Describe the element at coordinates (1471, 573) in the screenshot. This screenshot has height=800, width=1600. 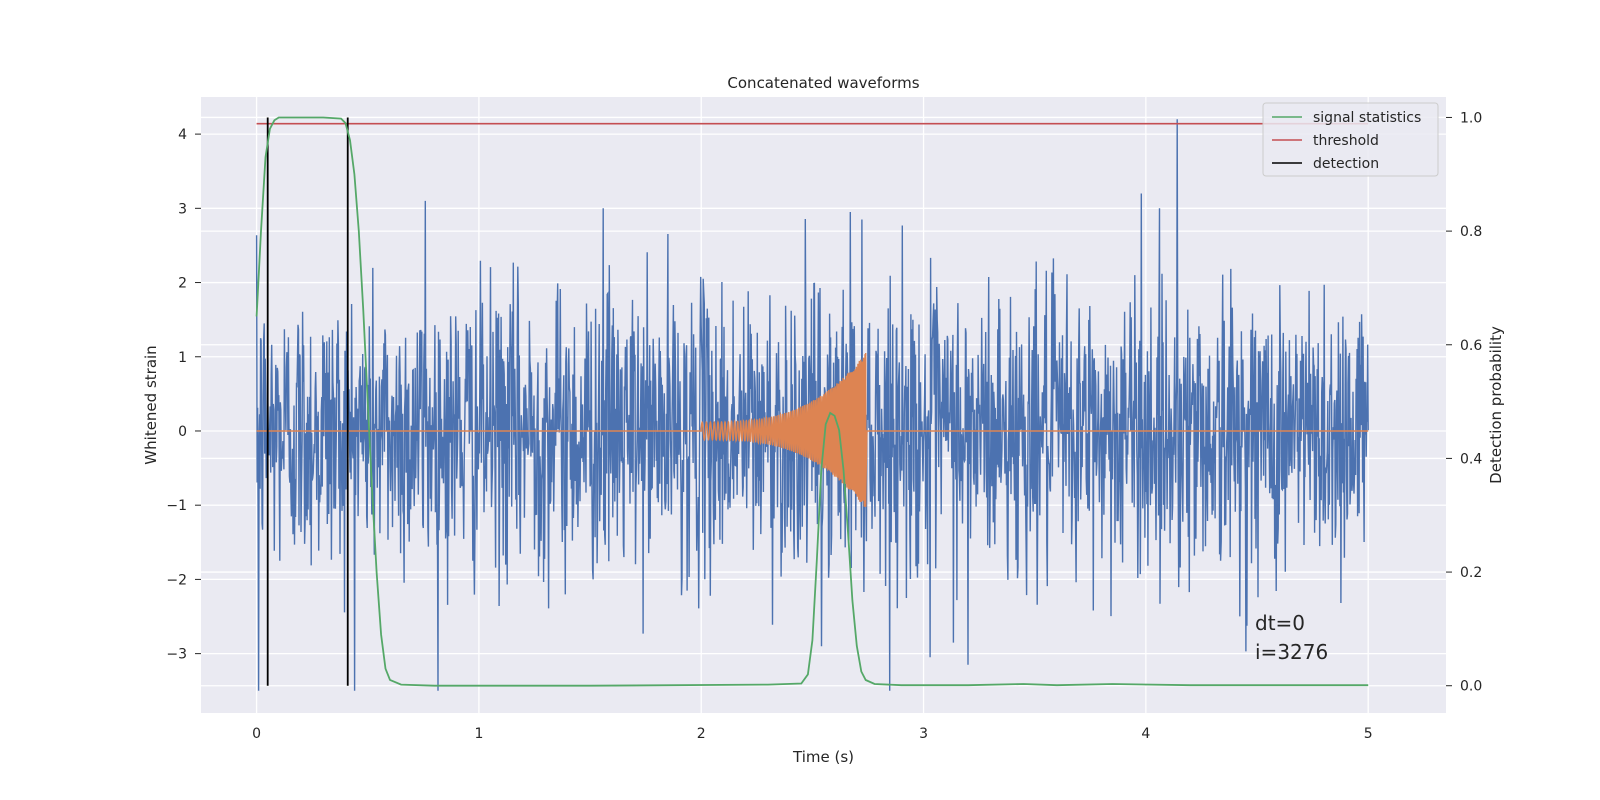
I see `y-tick-label-right: 0.2` at that location.